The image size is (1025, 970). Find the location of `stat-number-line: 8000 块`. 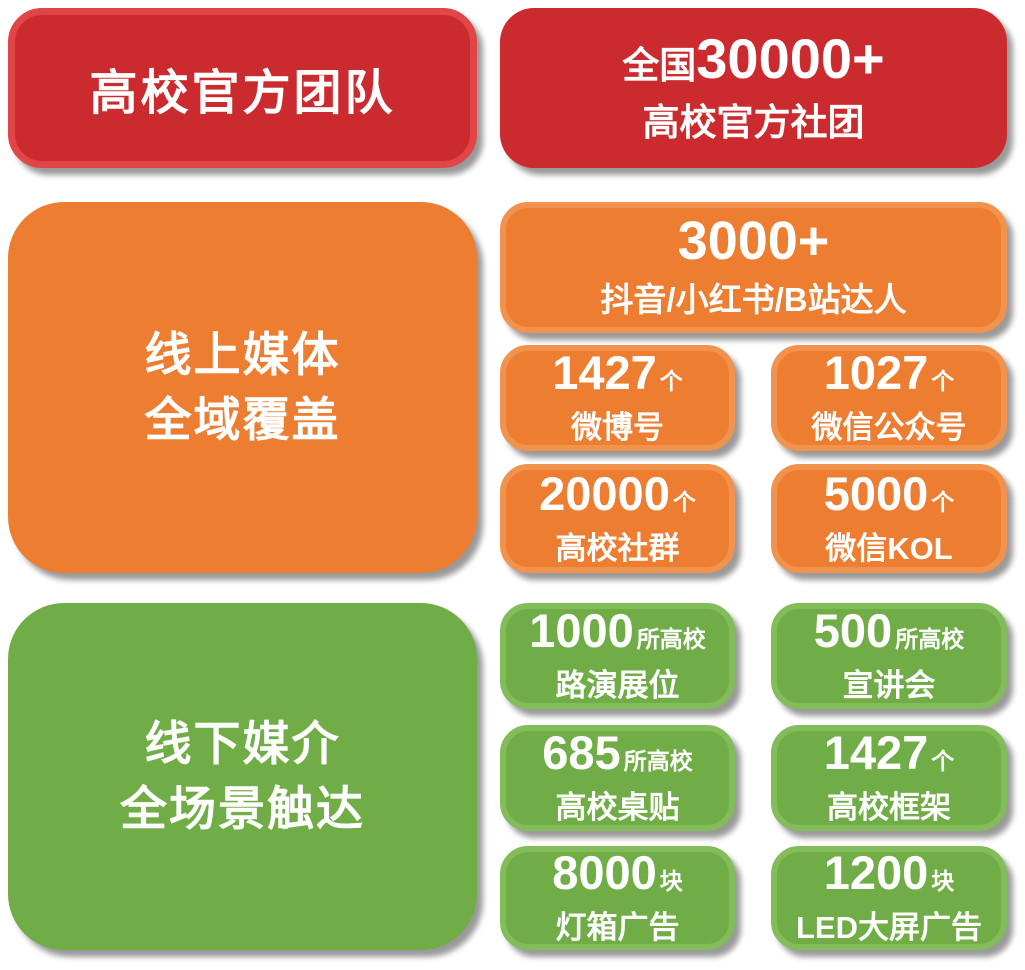

stat-number-line: 8000 块 is located at coordinates (617, 872).